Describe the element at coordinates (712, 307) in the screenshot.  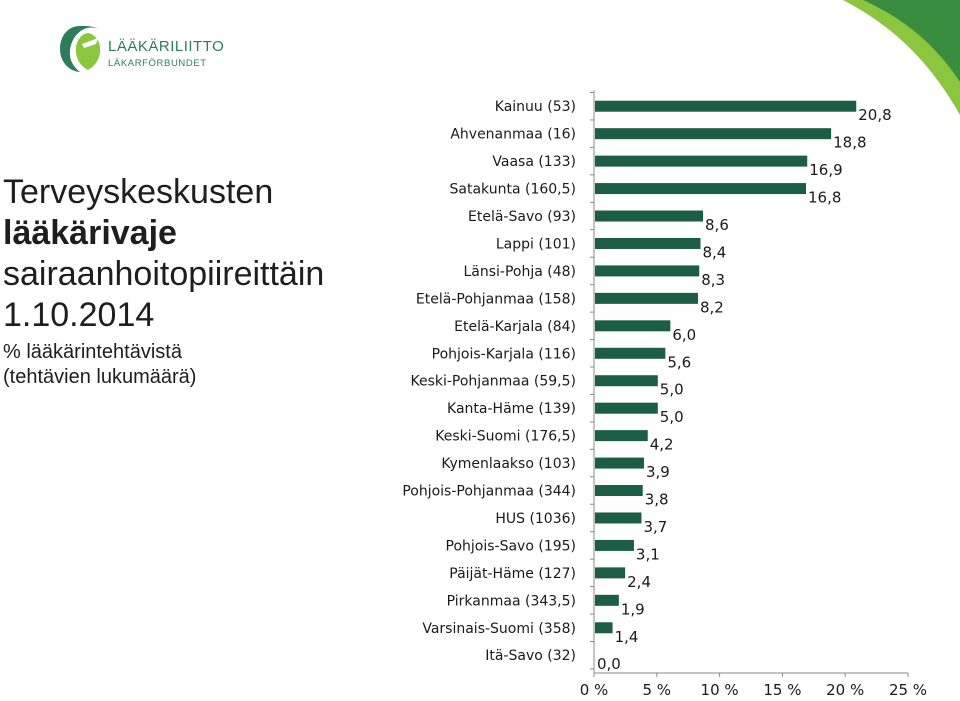
I see `data-label: 8,2` at that location.